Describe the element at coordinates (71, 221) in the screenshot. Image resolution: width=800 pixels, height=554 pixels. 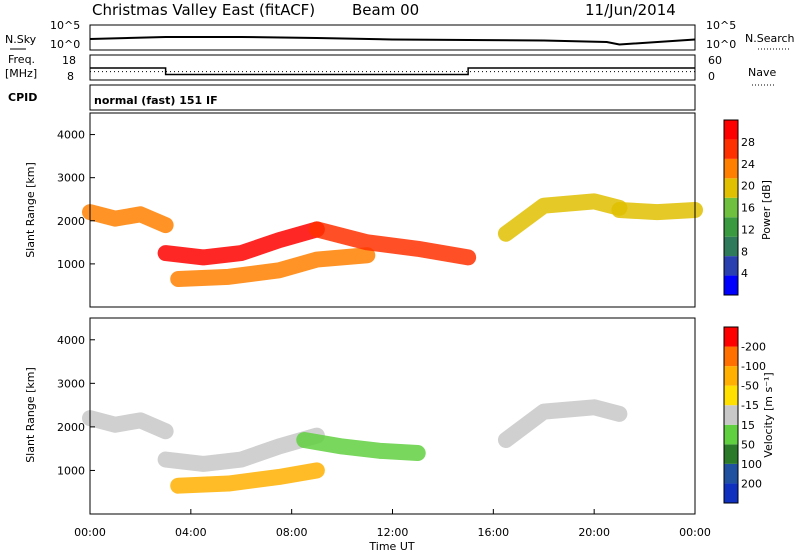
I see `power-ytick-label: 2000` at that location.